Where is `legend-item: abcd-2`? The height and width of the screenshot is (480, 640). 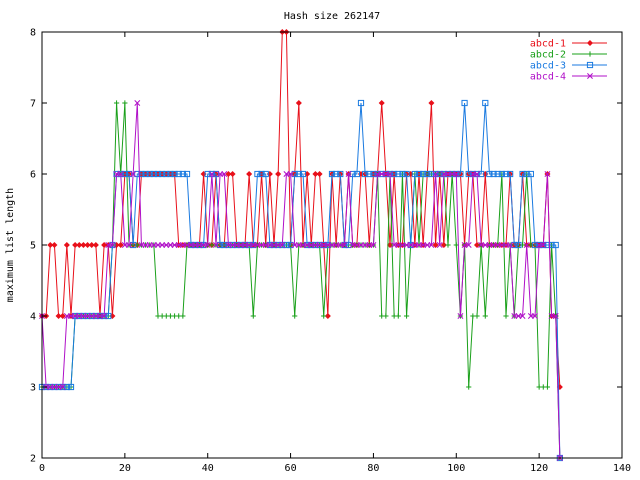
legend-item: abcd-2 is located at coordinates (568, 55).